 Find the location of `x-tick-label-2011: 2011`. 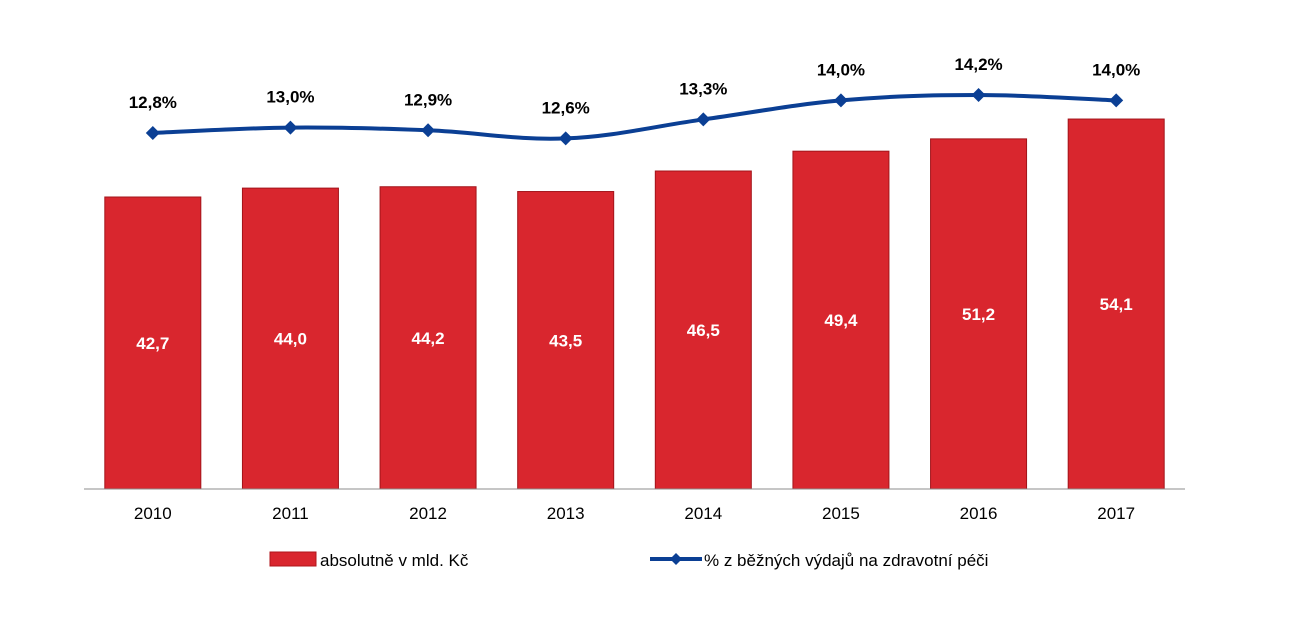

x-tick-label-2011: 2011 is located at coordinates (290, 513).